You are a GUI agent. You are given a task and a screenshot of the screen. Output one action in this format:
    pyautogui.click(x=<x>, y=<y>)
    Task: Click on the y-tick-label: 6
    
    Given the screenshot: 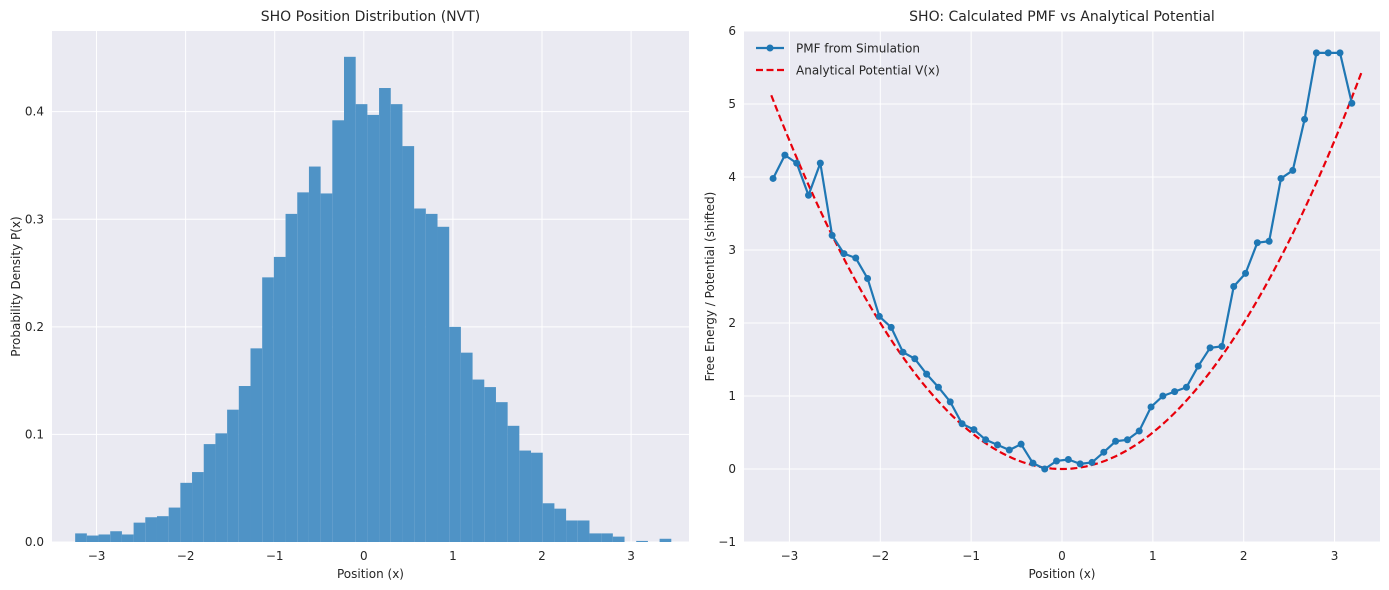 What is the action you would take?
    pyautogui.click(x=732, y=31)
    